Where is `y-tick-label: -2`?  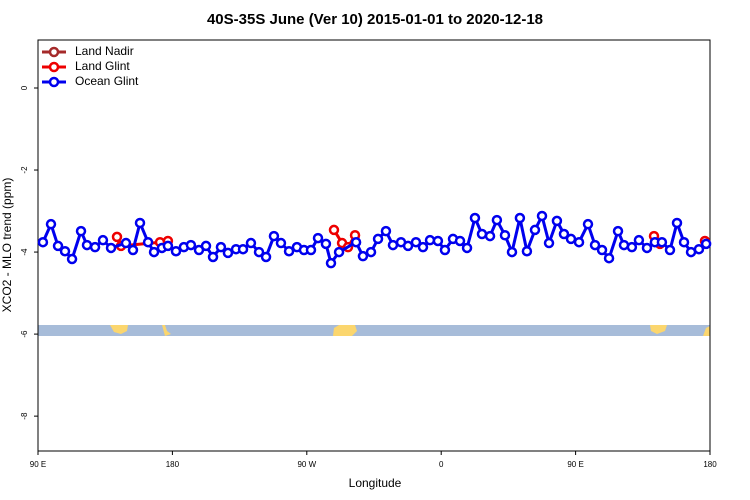
y-tick-label: -2 is located at coordinates (24, 170).